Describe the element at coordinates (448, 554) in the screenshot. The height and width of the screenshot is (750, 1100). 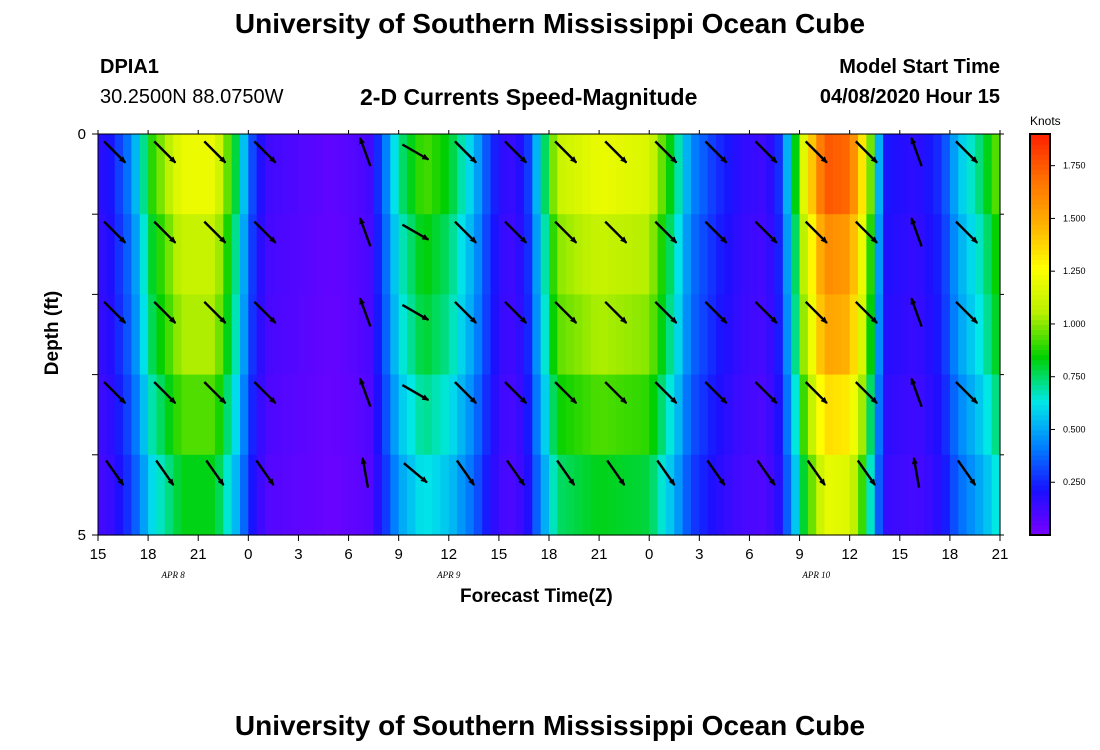
I see `x-tick-label: 12` at that location.